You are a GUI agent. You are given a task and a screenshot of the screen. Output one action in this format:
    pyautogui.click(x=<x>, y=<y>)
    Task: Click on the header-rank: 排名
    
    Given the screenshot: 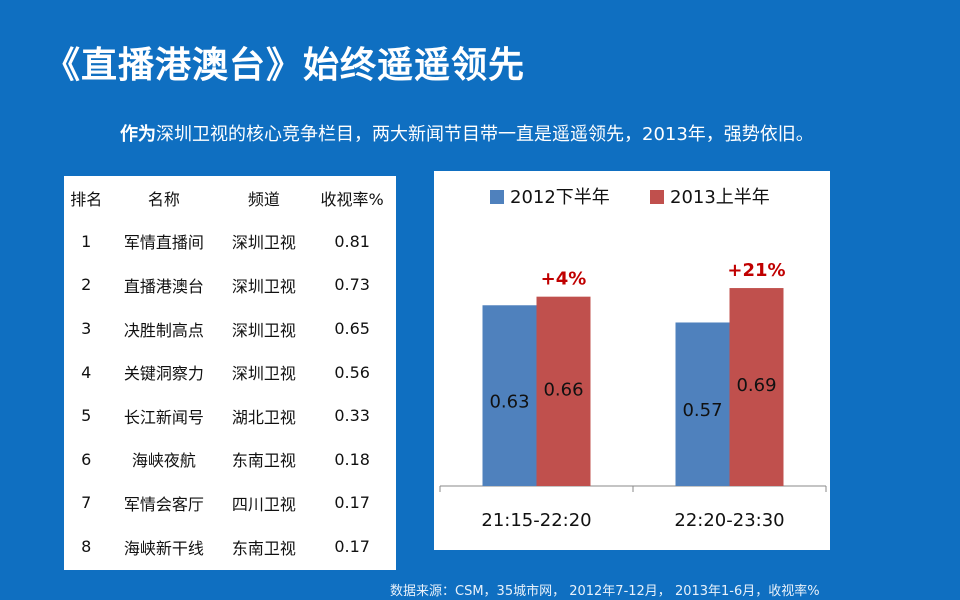 What is the action you would take?
    pyautogui.click(x=86, y=199)
    